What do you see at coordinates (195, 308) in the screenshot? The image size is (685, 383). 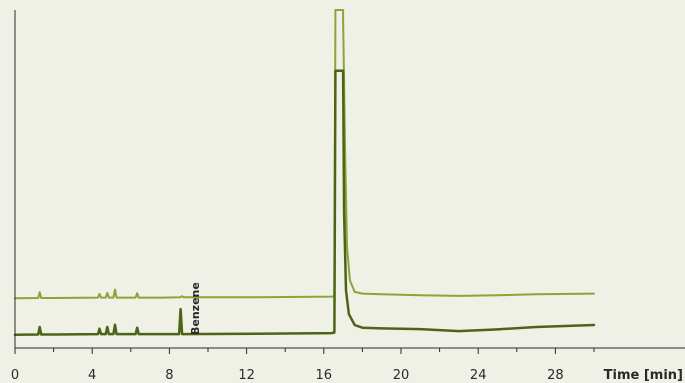 I see `annotation-benzene: Benzene` at bounding box center [195, 308].